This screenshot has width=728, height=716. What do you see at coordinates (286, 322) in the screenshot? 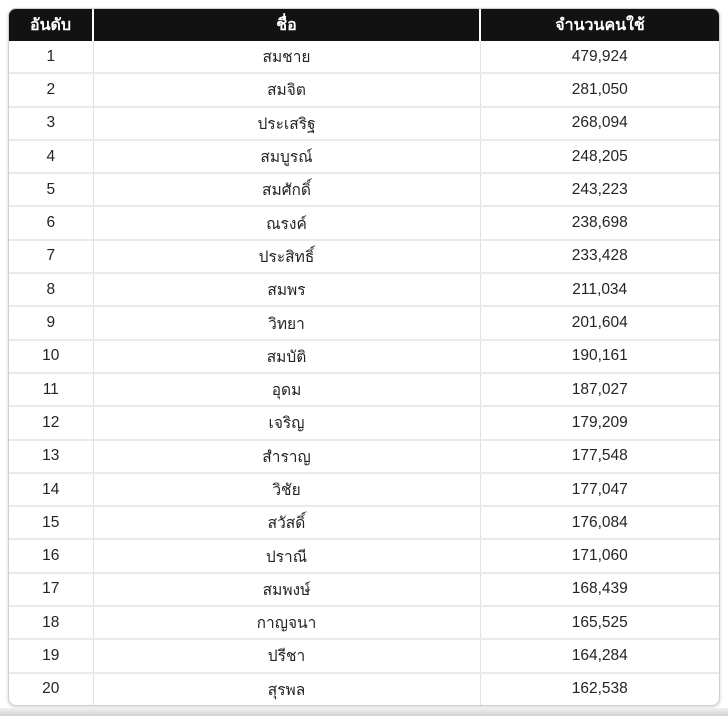
I see `name-cell: วิทยา` at bounding box center [286, 322].